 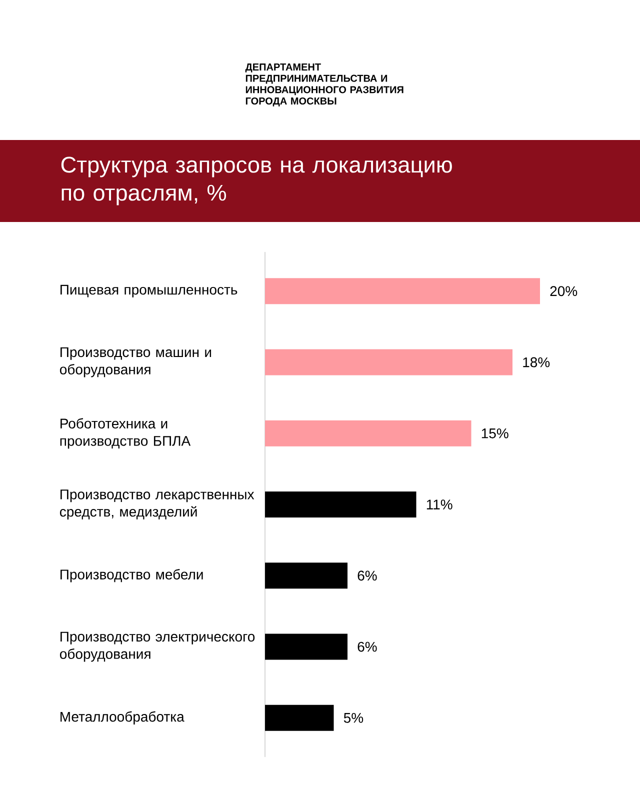 I want to click on chart-title: Структура запросов на локализацию по отраслям, %, so click(x=256, y=181).